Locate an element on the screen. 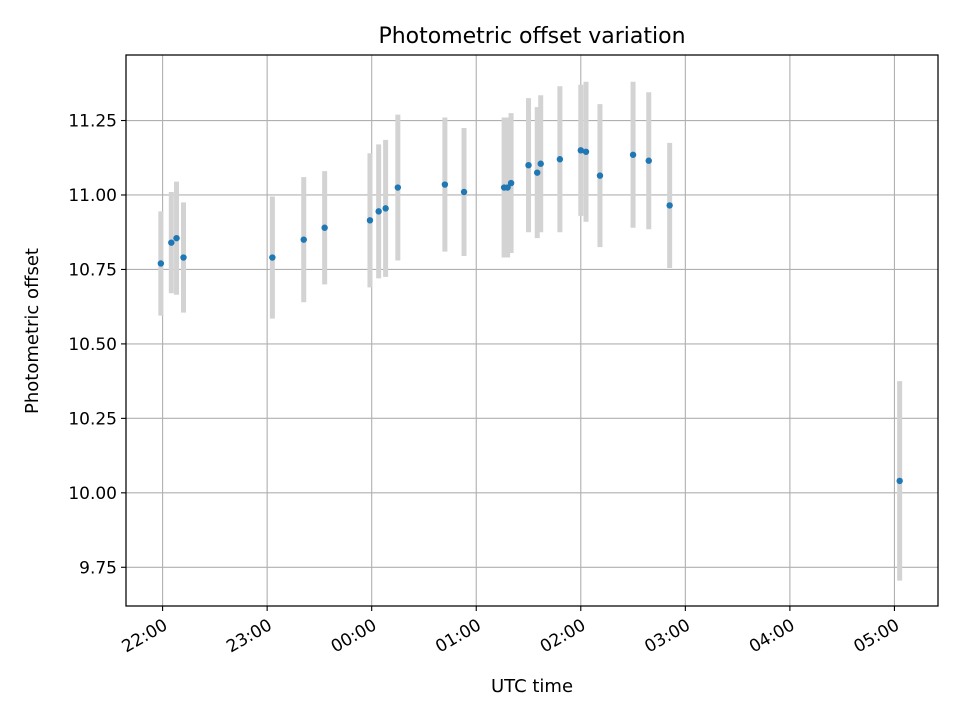  y-tick-label: 10.00 is located at coordinates (92, 494).